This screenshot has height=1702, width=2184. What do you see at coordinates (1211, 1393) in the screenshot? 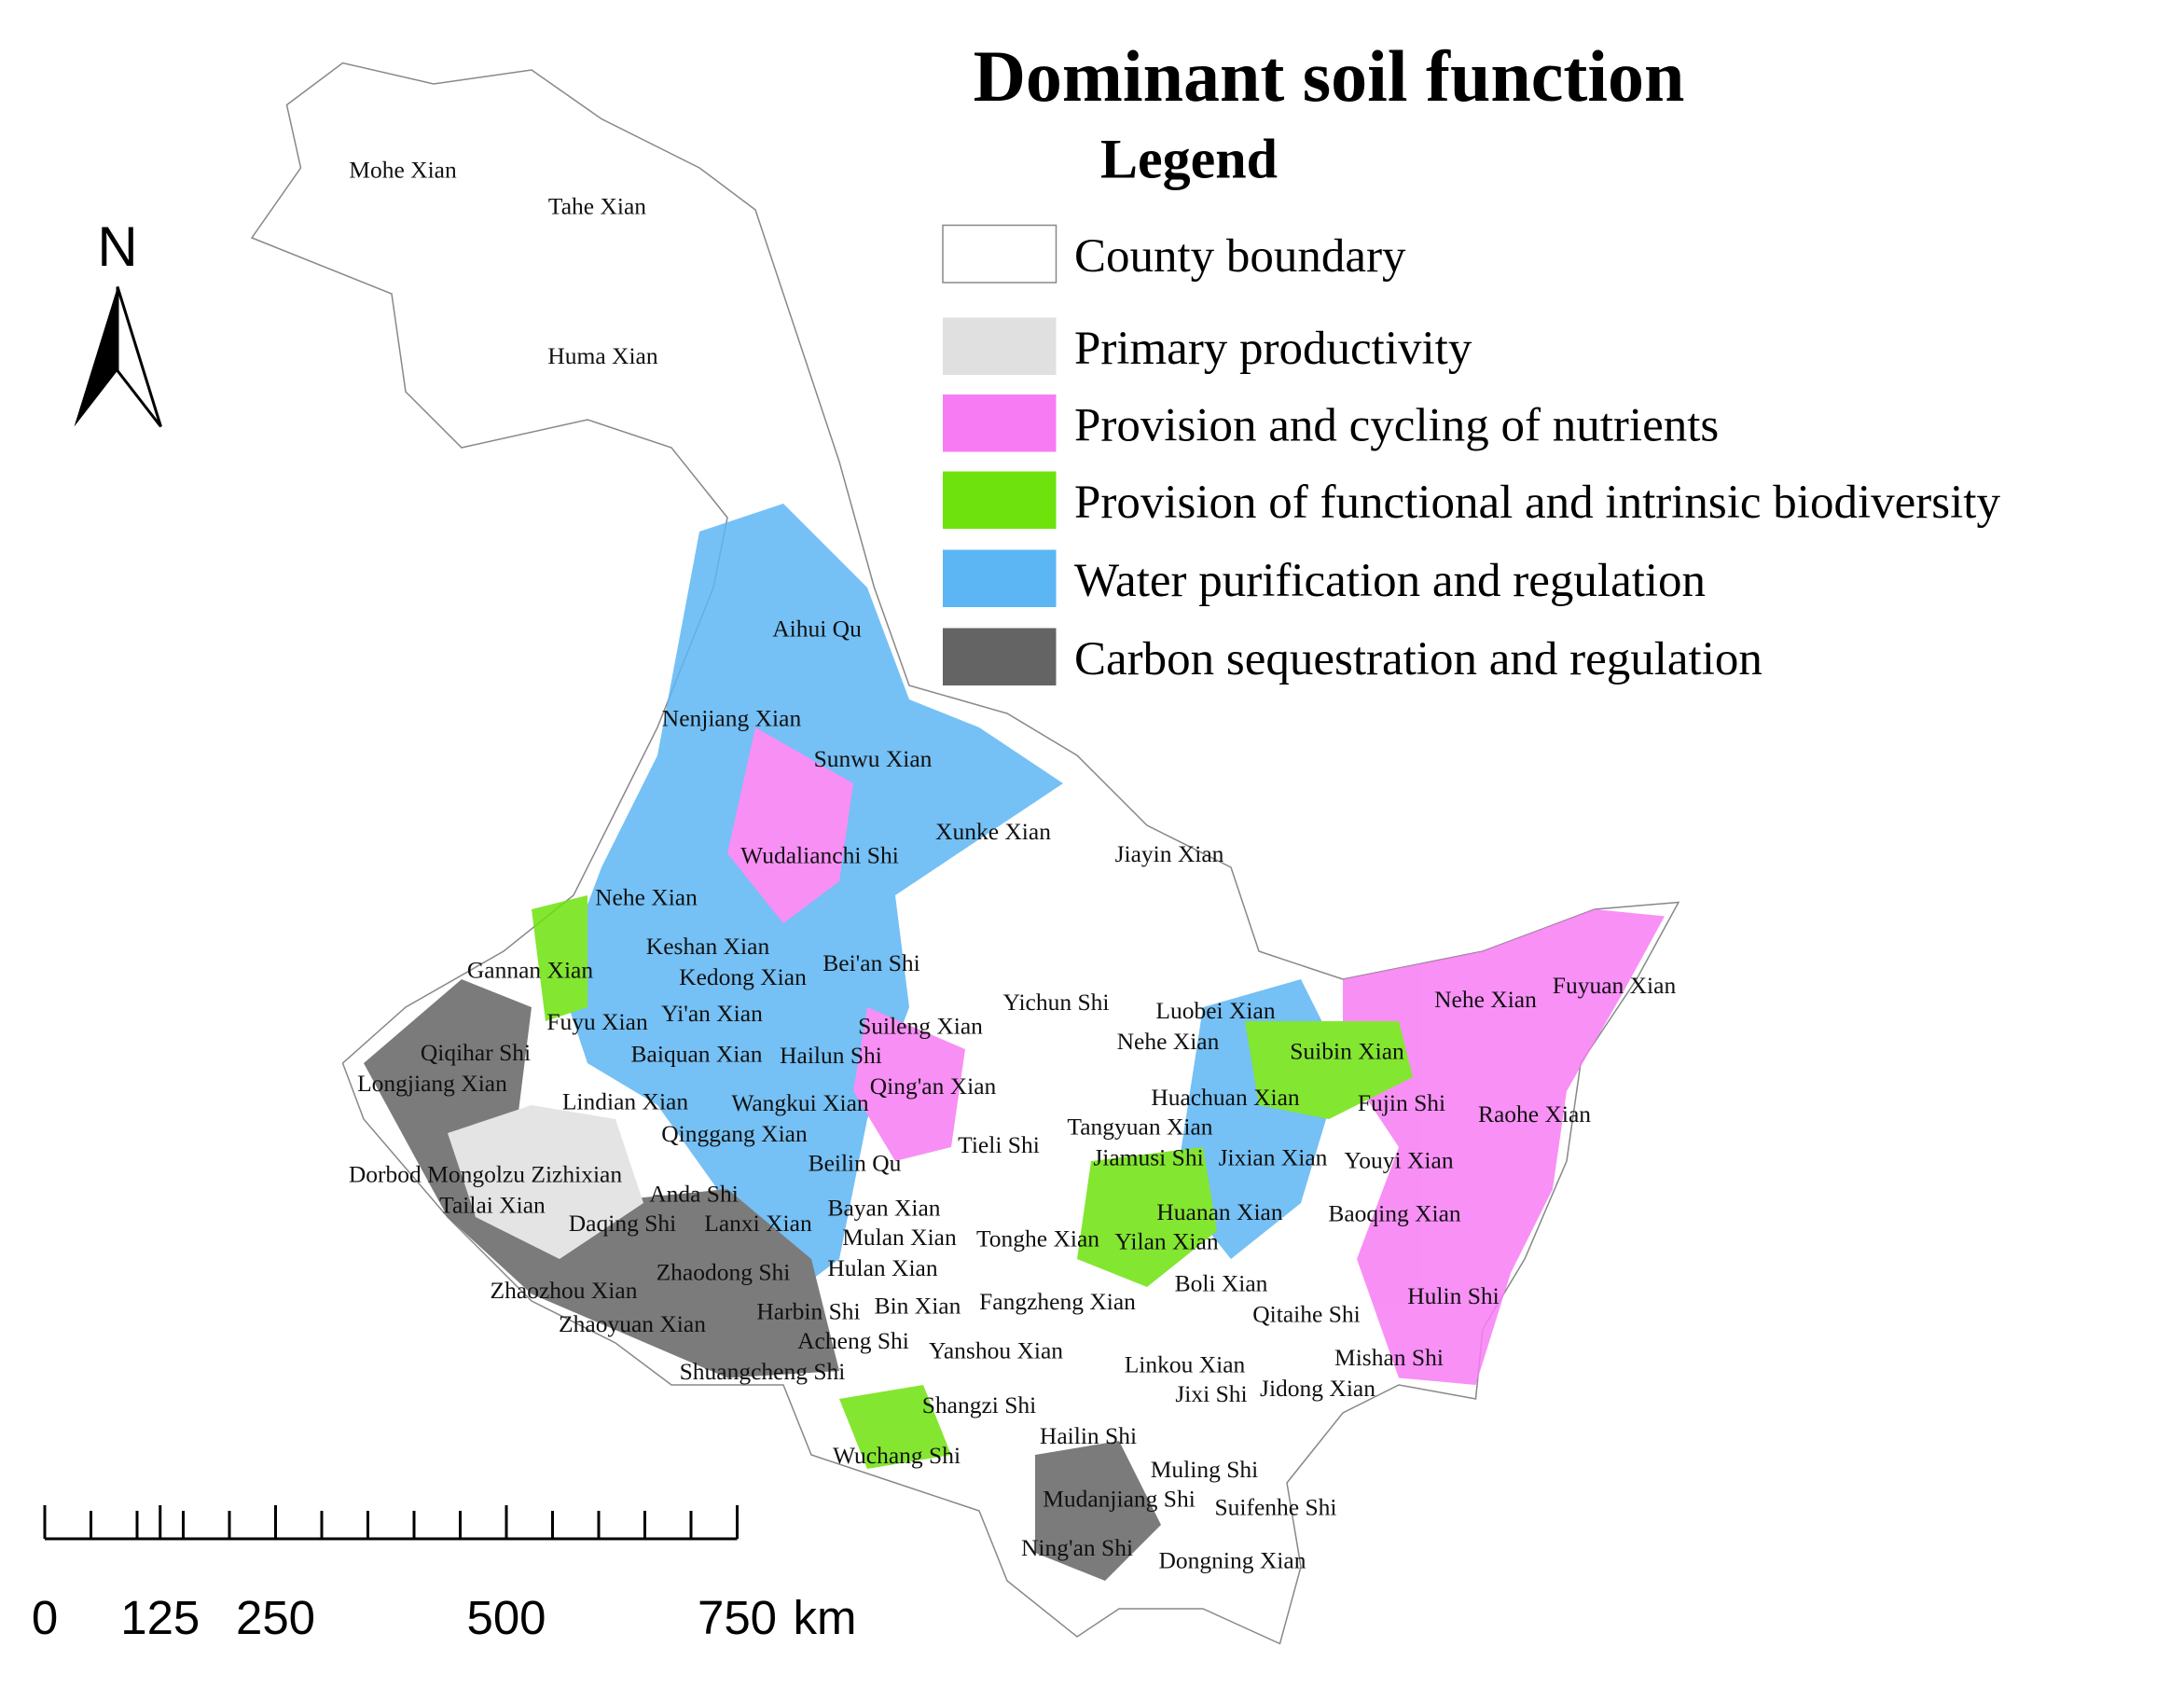
I see `county-label: Jixi Shi` at bounding box center [1211, 1393].